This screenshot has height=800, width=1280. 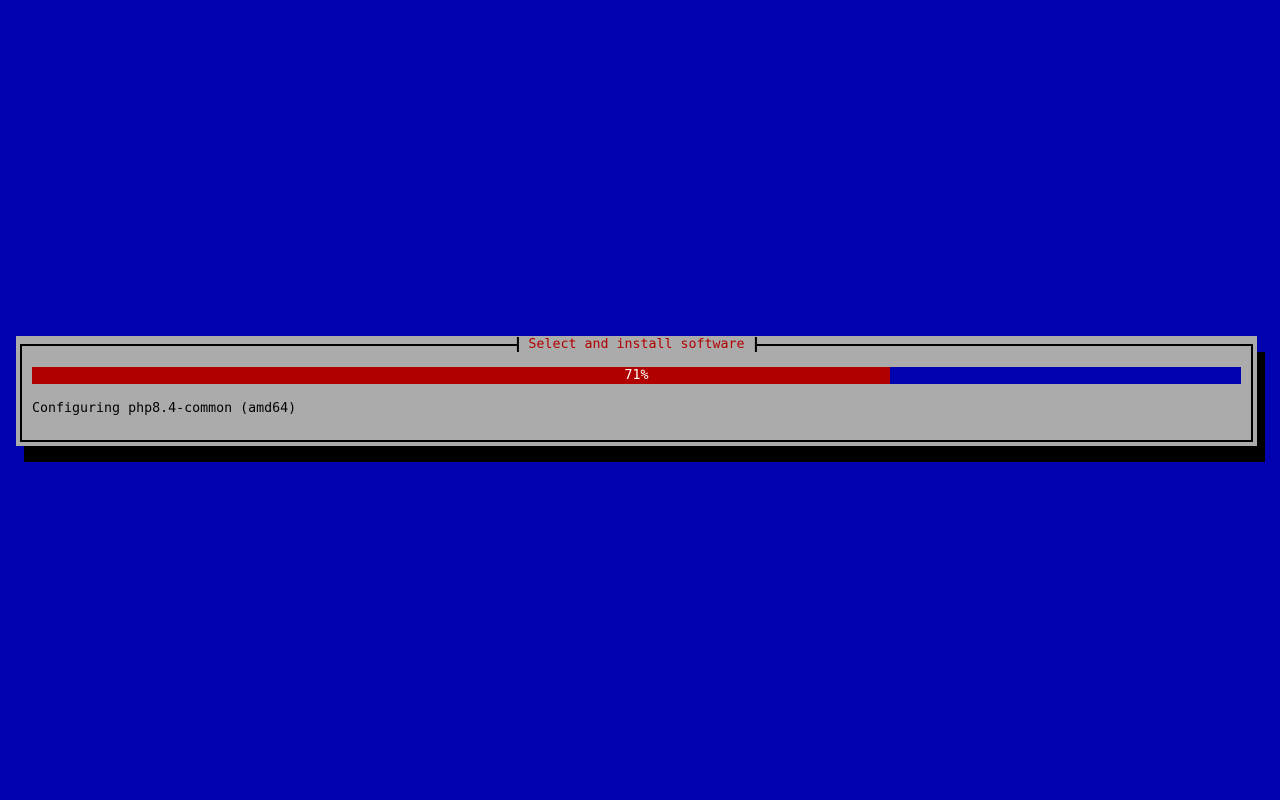 I want to click on dialog-border, so click(x=636, y=393).